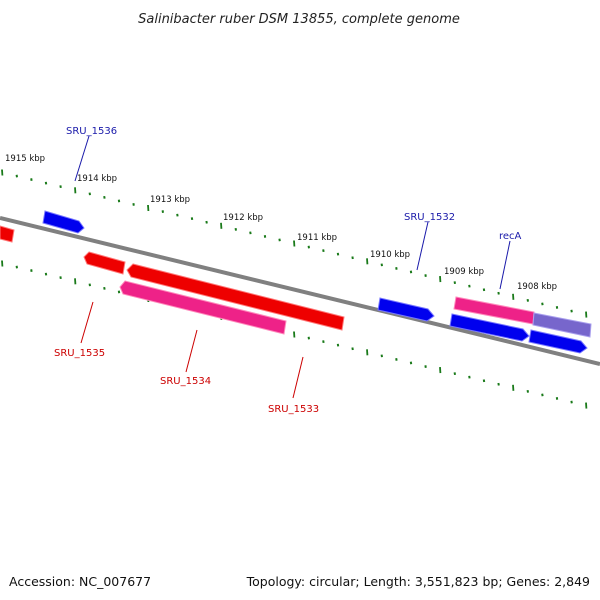  What do you see at coordinates (558, 341) in the screenshot?
I see `gene-recA-lower-b` at bounding box center [558, 341].